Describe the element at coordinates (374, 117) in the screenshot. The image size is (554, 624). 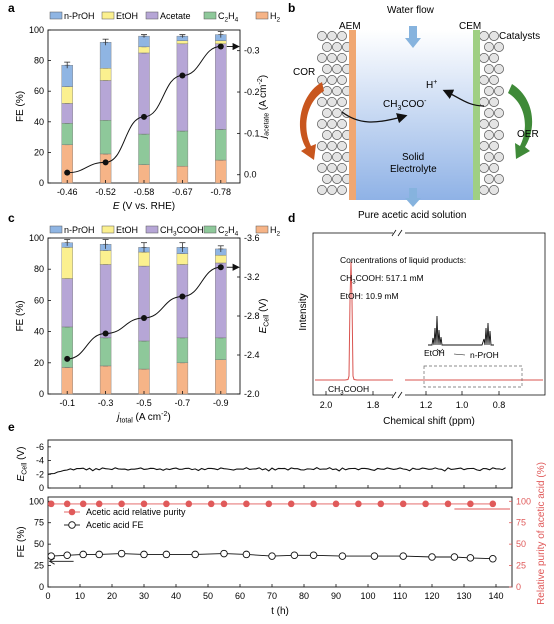
I see `acetate-path-arrow` at that location.